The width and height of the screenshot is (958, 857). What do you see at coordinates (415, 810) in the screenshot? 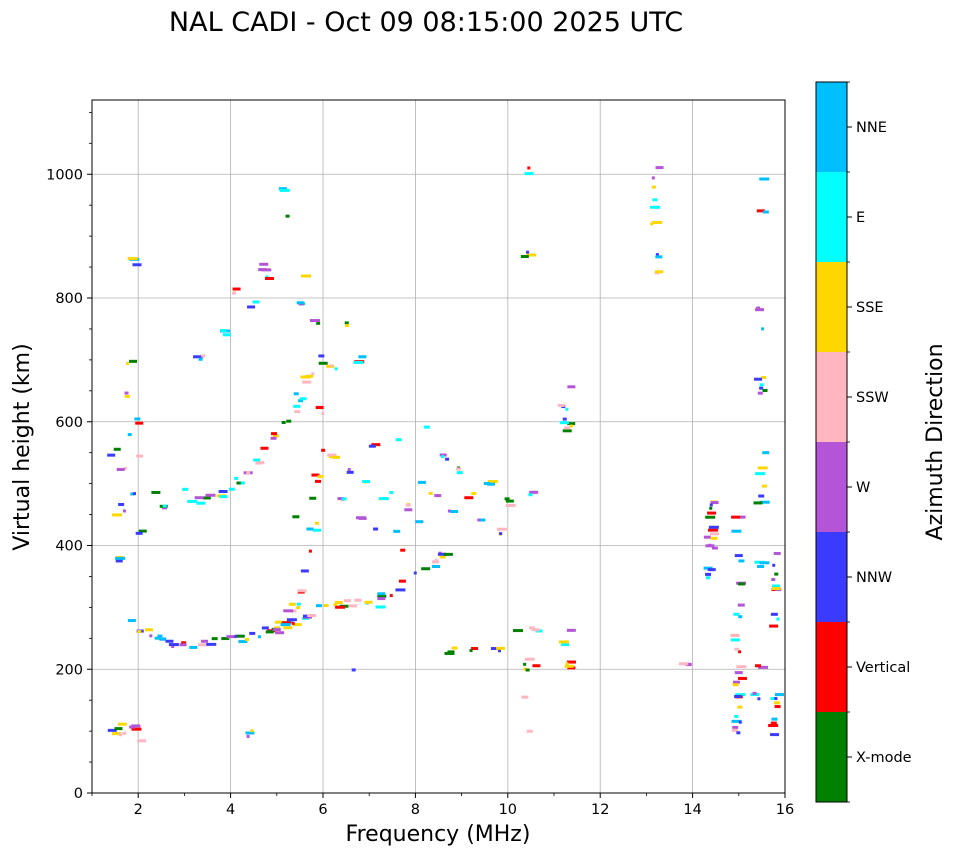
I see `x-tick-label: 8` at bounding box center [415, 810].